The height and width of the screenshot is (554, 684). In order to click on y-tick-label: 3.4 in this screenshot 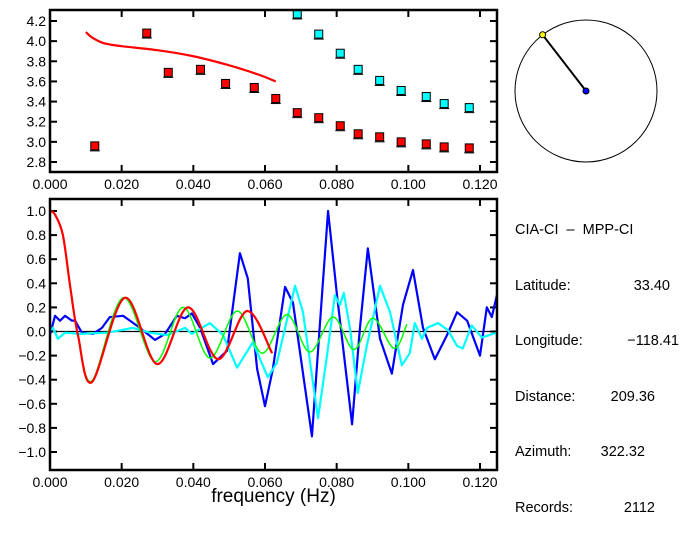, I will do `click(37, 102)`.